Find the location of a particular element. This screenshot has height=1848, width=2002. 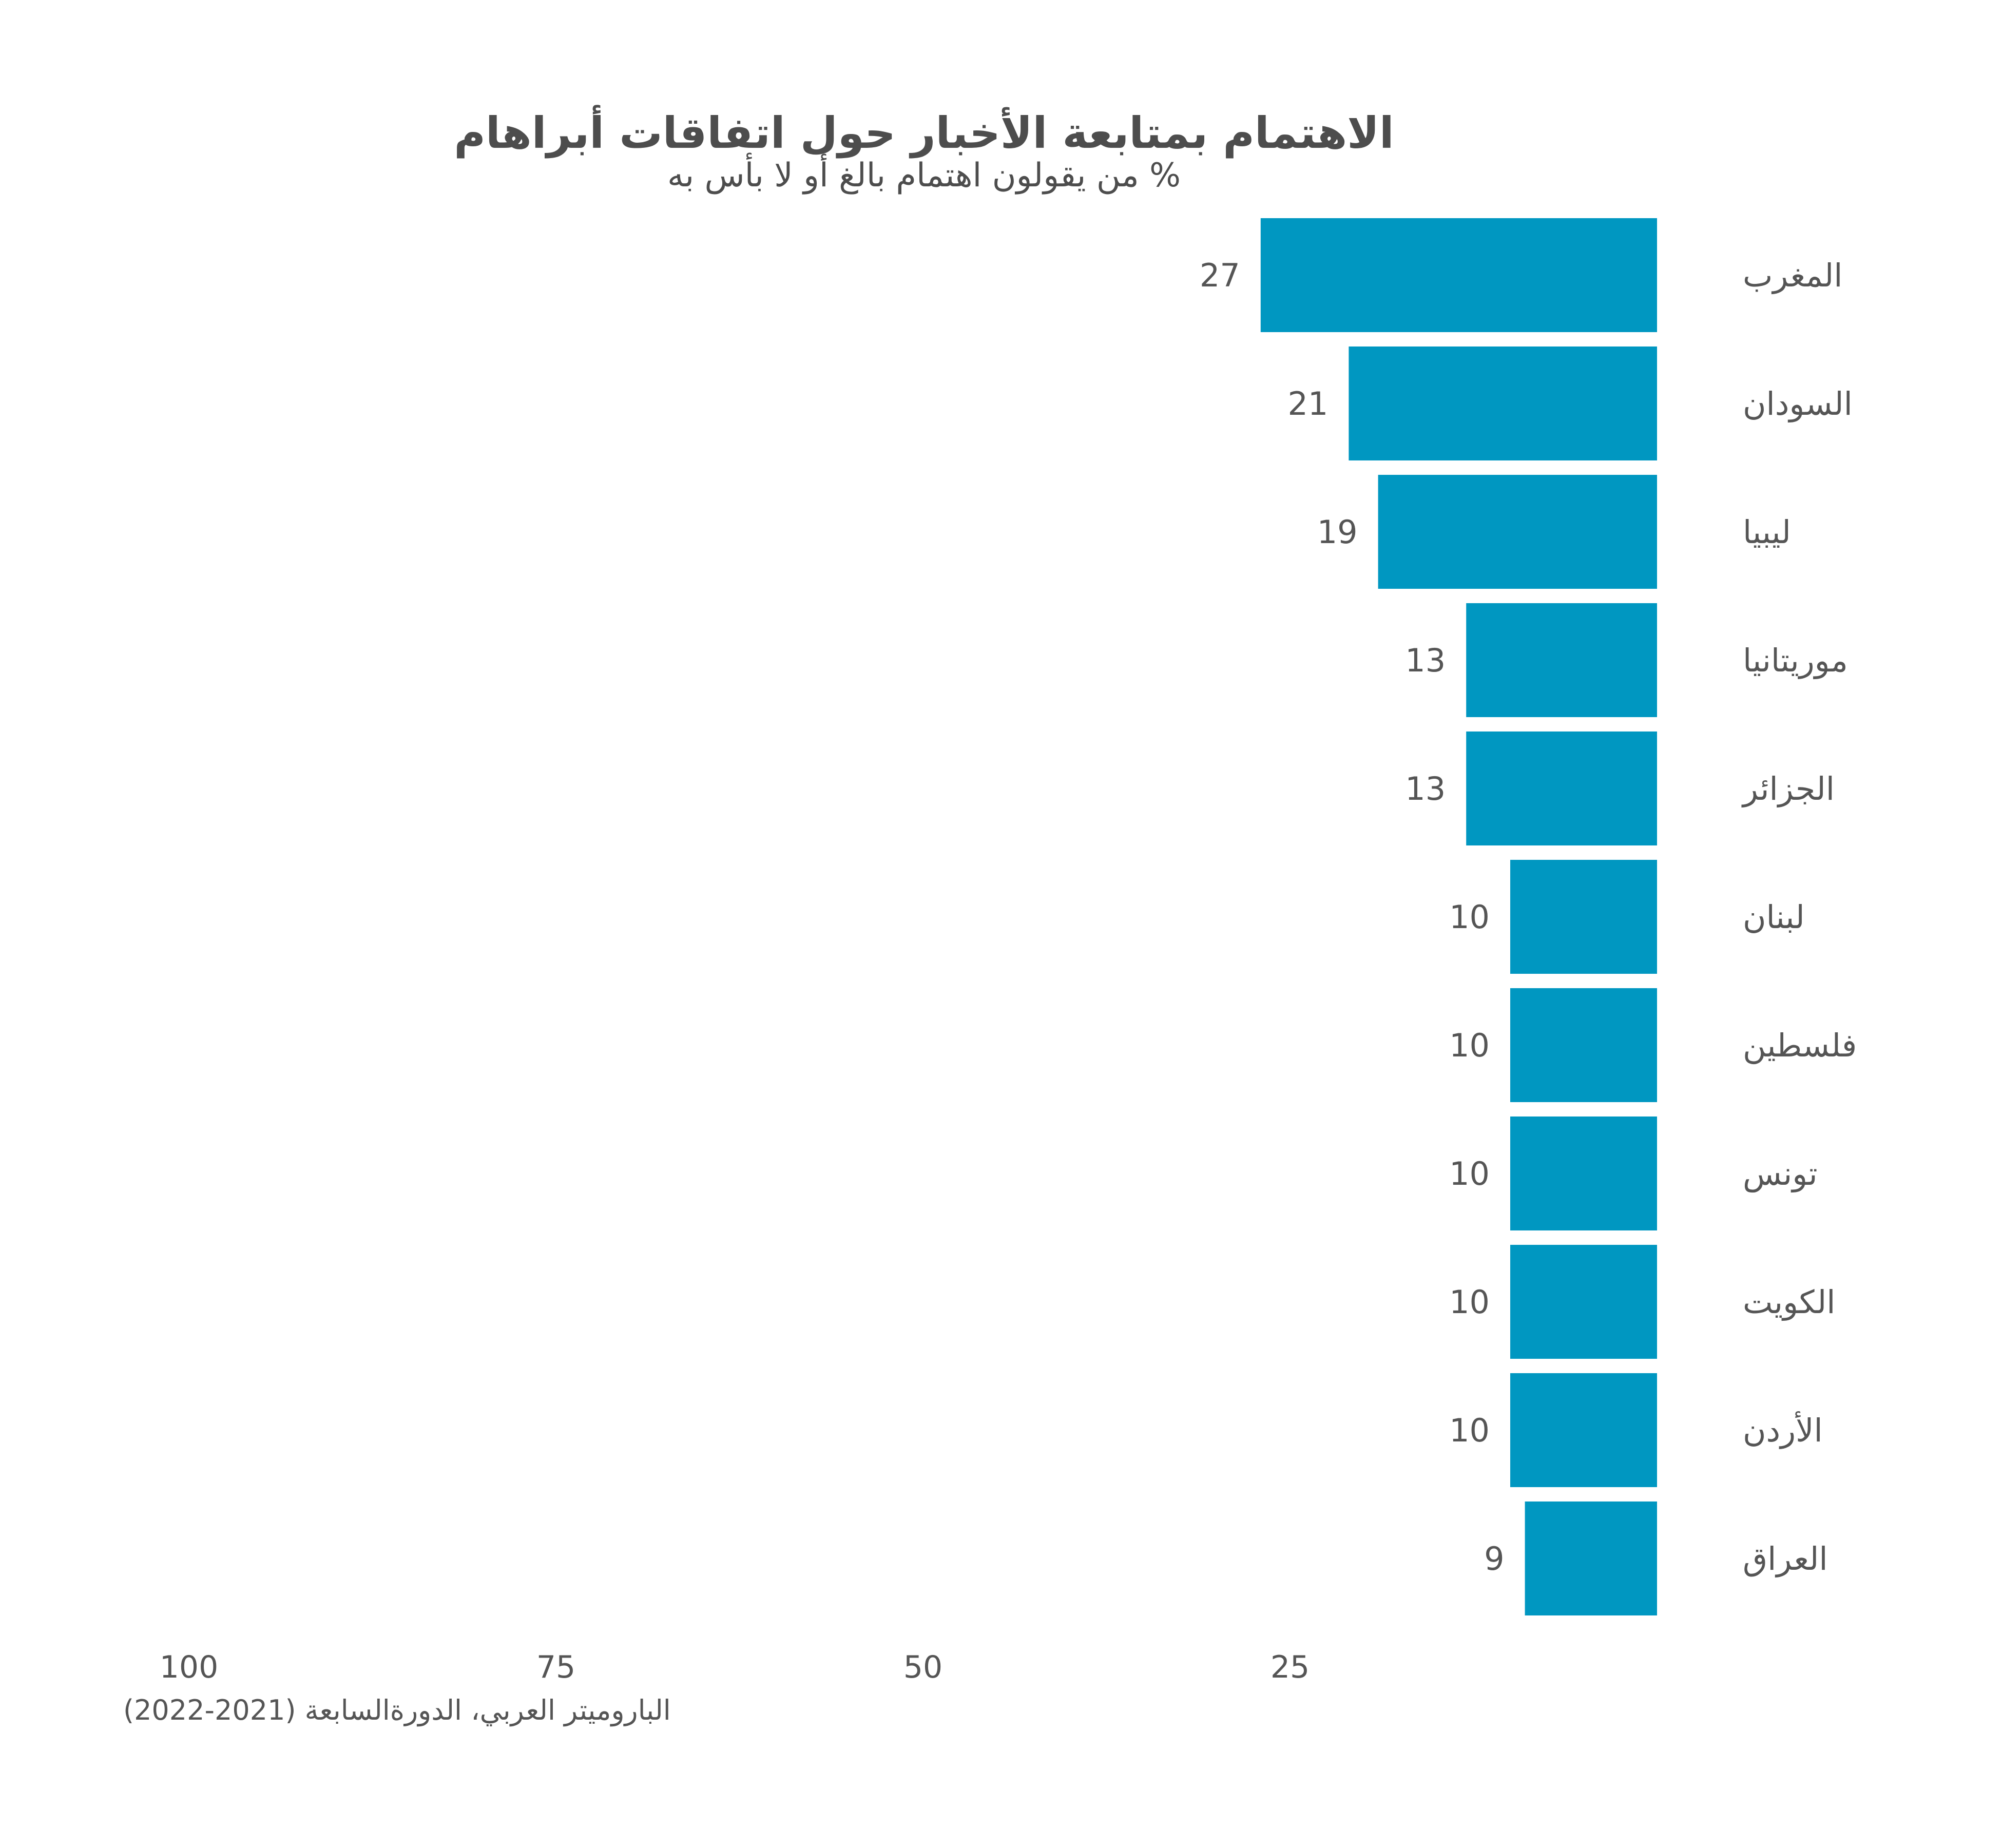

x-tick-25: 25 is located at coordinates (1290, 1667).